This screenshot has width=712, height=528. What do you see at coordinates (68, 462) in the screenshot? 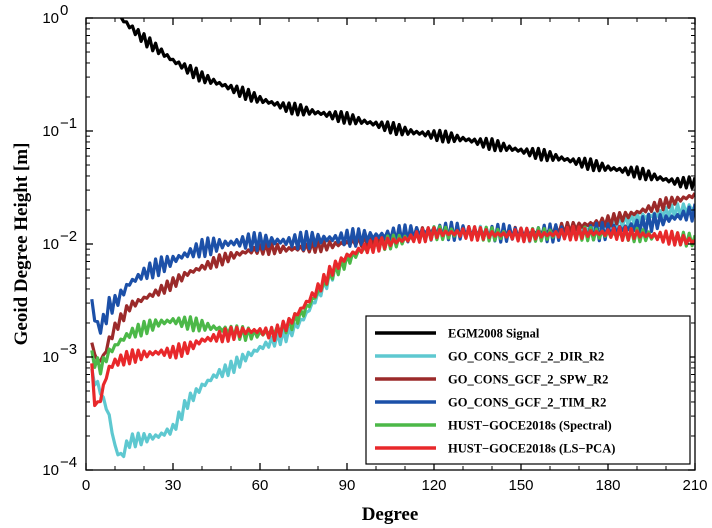
I see `y-tick-exponent: −4` at bounding box center [68, 462].